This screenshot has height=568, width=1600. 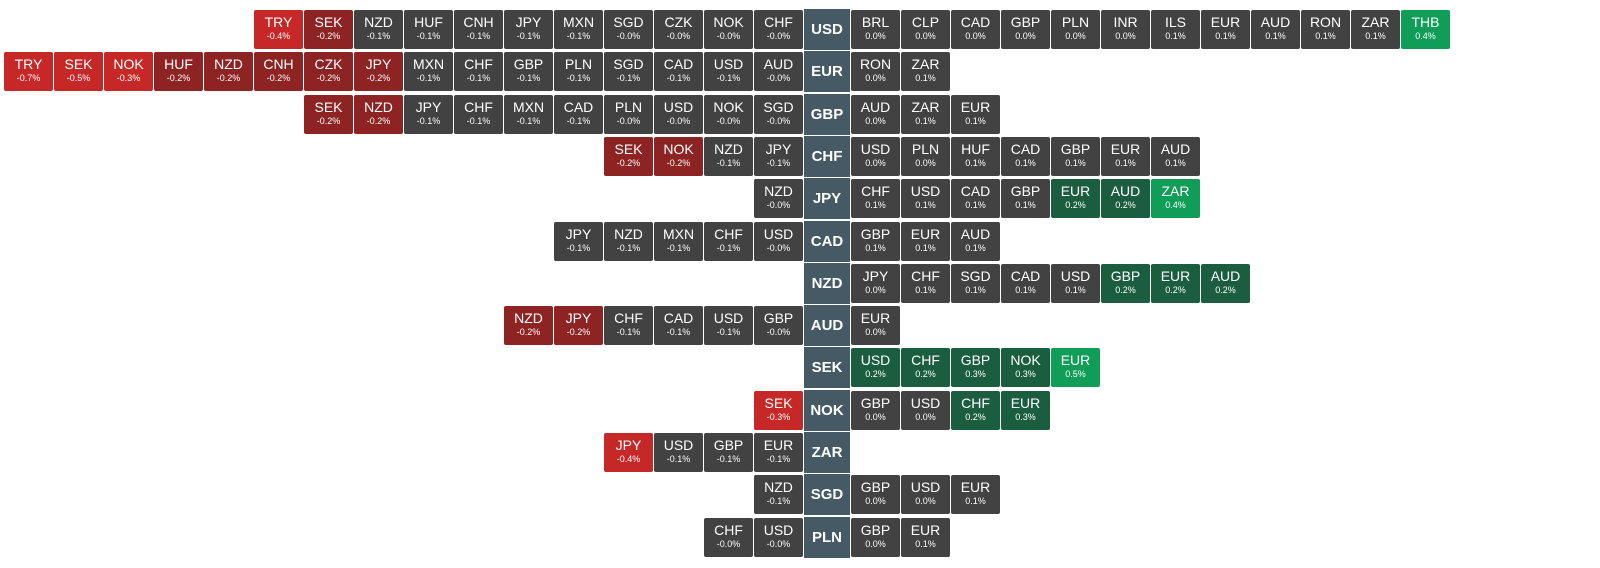 What do you see at coordinates (827, 537) in the screenshot?
I see `base-currency-pln: PLN` at bounding box center [827, 537].